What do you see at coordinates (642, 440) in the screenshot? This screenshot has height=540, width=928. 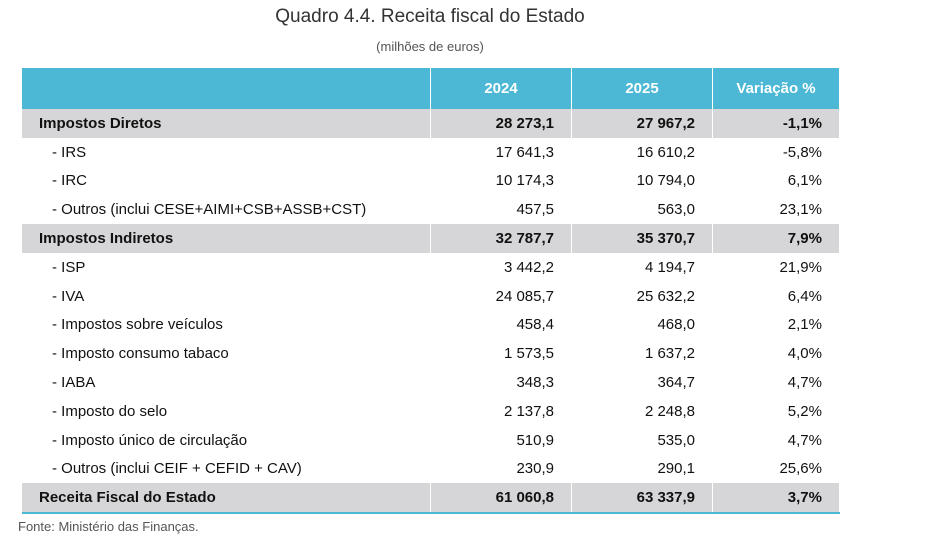 I see `cell: 535,0` at bounding box center [642, 440].